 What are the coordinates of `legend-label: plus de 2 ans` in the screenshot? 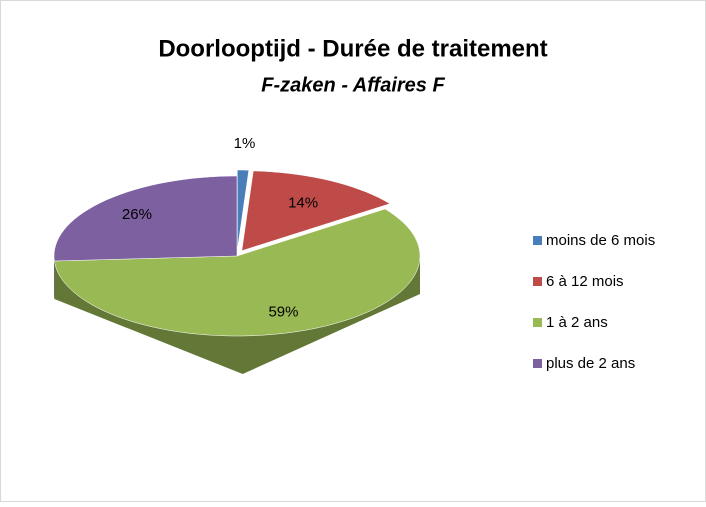 It's located at (590, 363).